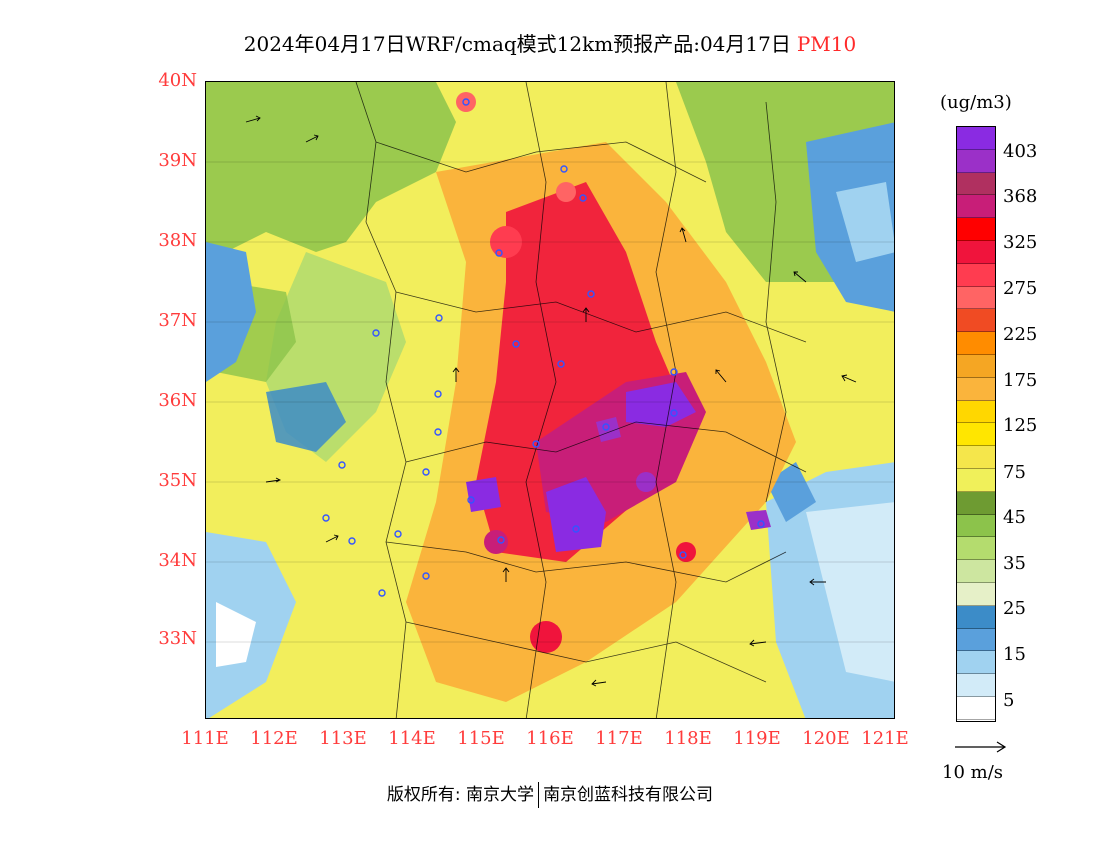  What do you see at coordinates (757, 738) in the screenshot?
I see `lon-label-119e: 119E` at bounding box center [757, 738].